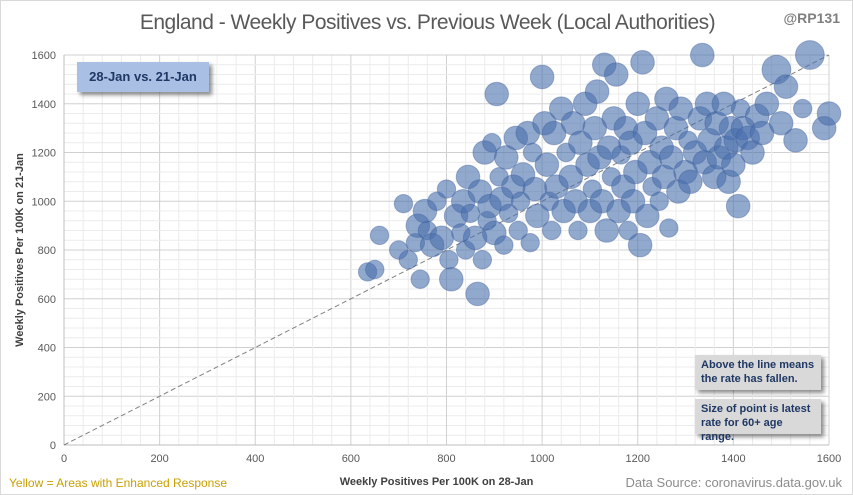 This screenshot has height=495, width=853. I want to click on yellow-legend-note: Yellow = Areas with Enhanced Response, so click(118, 483).